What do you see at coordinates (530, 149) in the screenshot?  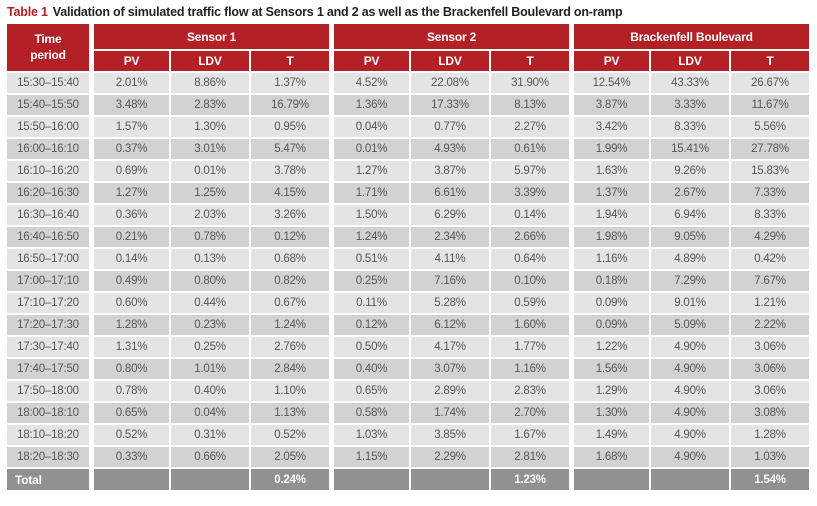 I see `value-cell: 0.61%` at bounding box center [530, 149].